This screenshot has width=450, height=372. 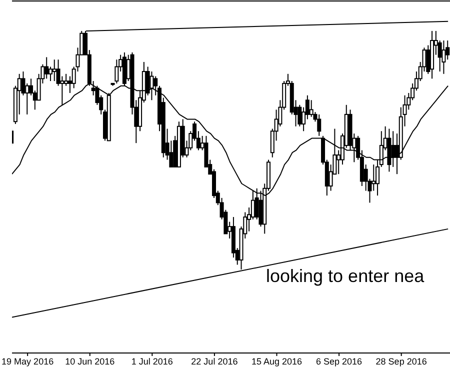 What do you see at coordinates (401, 361) in the screenshot?
I see `x-tick-label: 28 Sep 2016` at bounding box center [401, 361].